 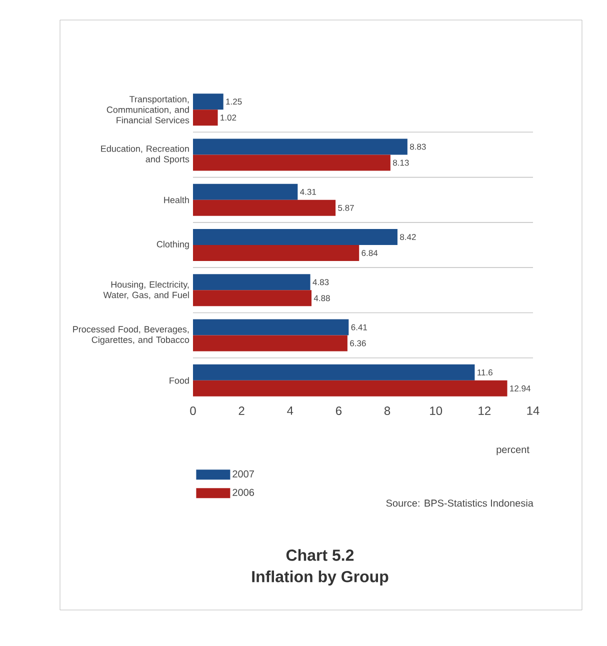 What do you see at coordinates (460, 503) in the screenshot?
I see `source-note: Source: BPS-Statistics Indonesia` at bounding box center [460, 503].